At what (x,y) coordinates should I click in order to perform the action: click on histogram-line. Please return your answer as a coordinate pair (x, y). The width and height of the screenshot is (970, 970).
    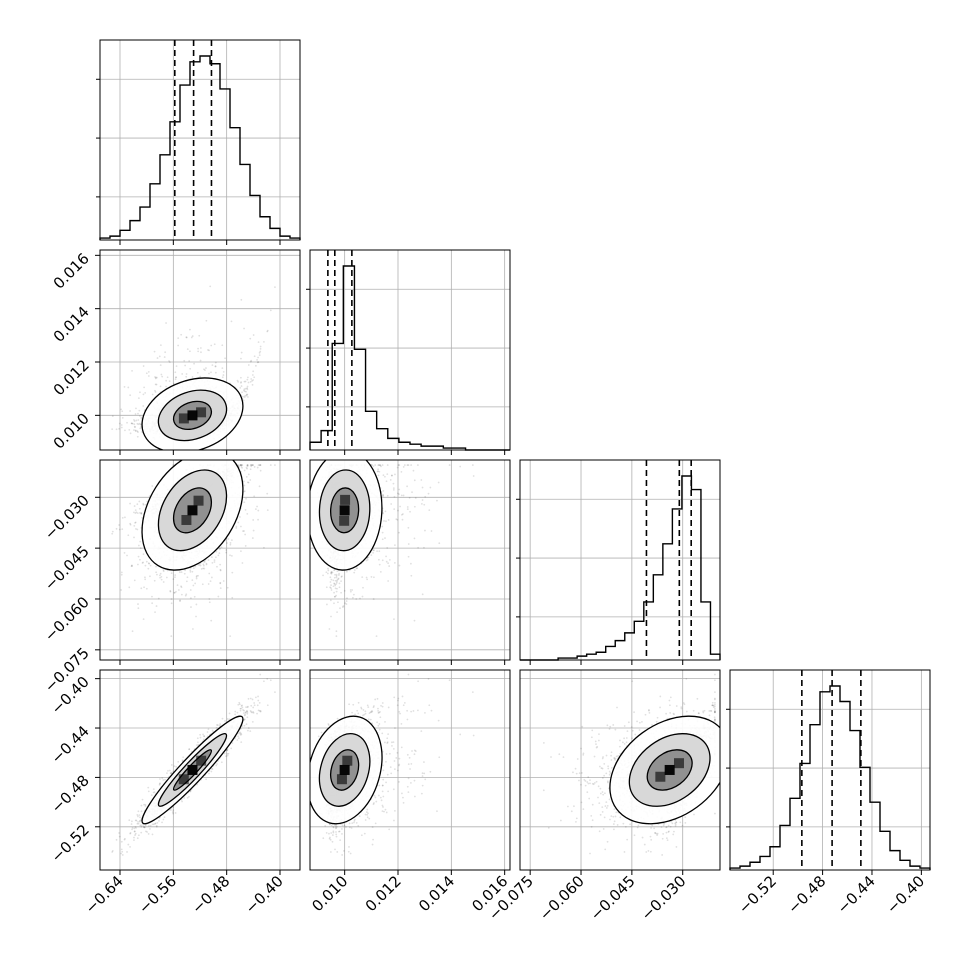
    Looking at the image, I should click on (620, 568).